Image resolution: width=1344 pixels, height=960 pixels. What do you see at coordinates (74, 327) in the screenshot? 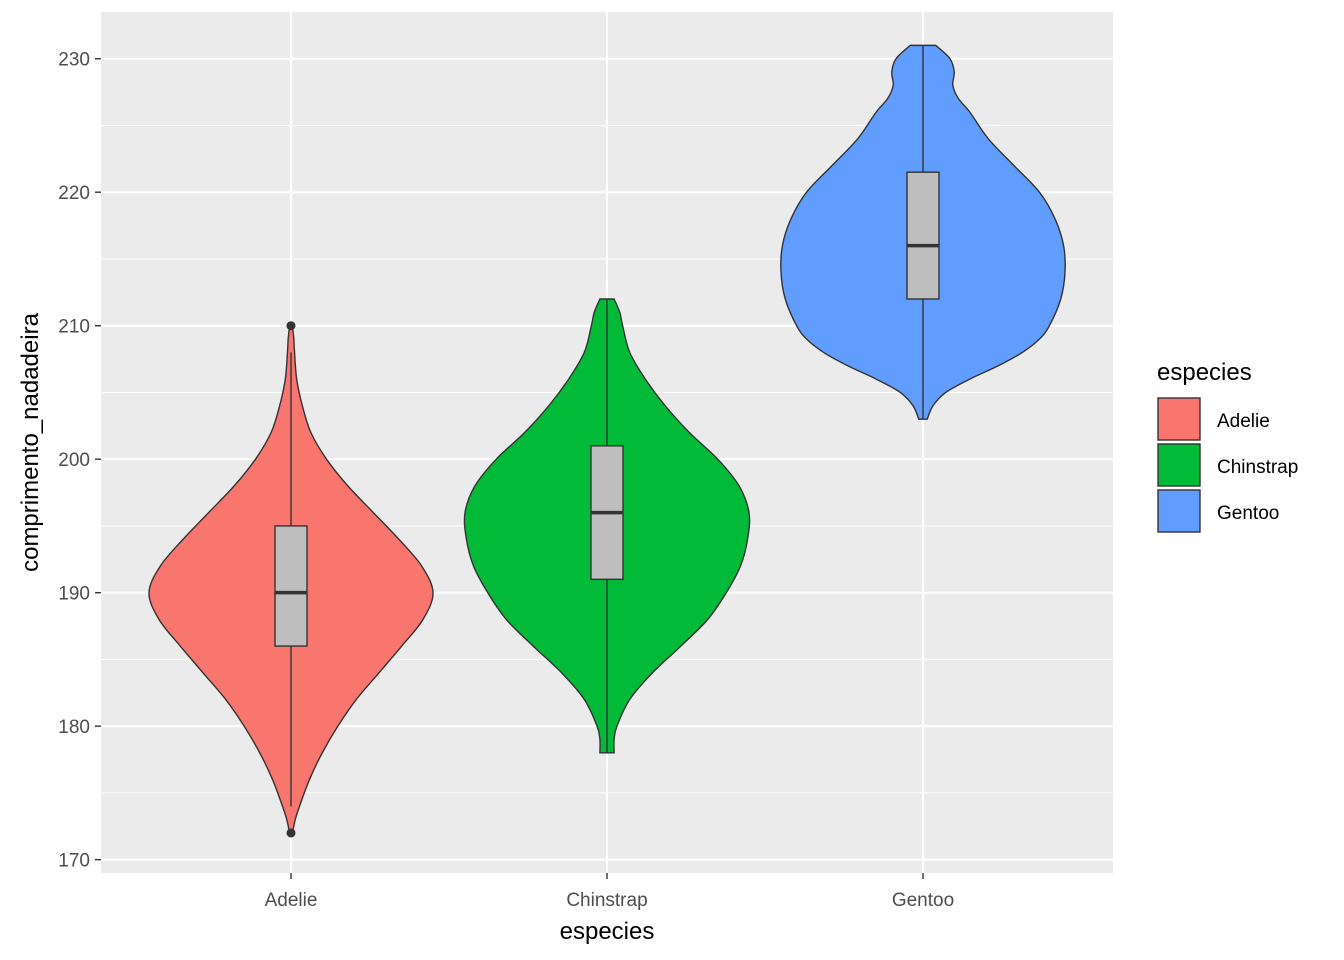
I see `y-tick-label: 210` at bounding box center [74, 327].